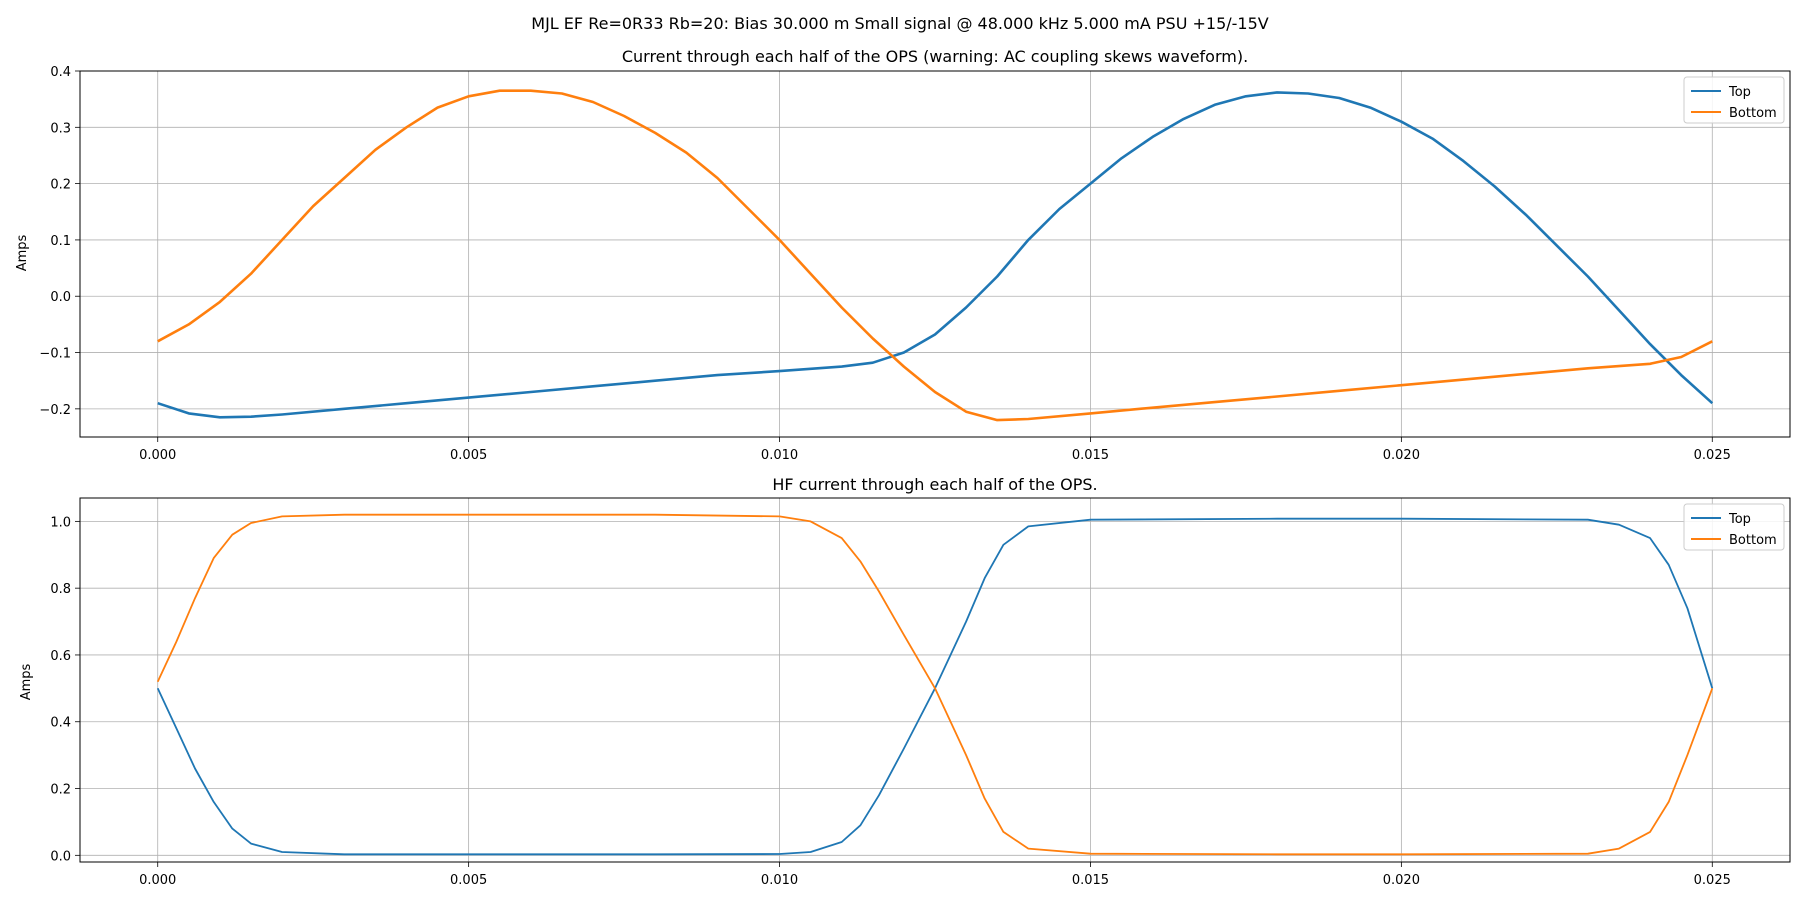 The width and height of the screenshot is (1800, 900). What do you see at coordinates (60, 656) in the screenshot?
I see `y-tick-label: 0.6` at bounding box center [60, 656].